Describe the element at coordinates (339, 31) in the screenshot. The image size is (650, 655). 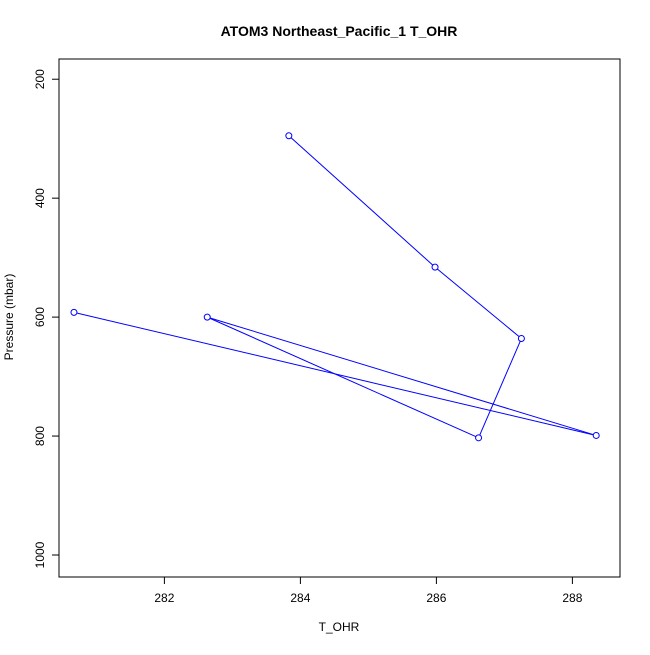
I see `chart-title: ATOM3 Northeast_Pacific_1 T_OHR` at that location.